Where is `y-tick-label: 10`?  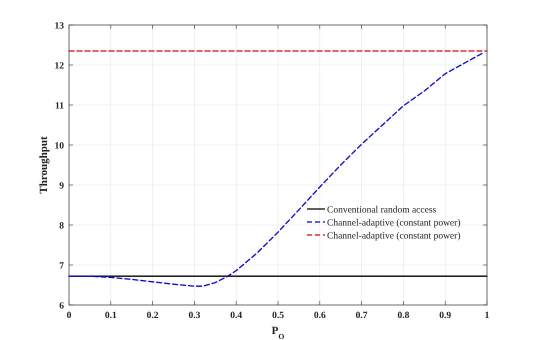
y-tick-label: 10 is located at coordinates (59, 147).